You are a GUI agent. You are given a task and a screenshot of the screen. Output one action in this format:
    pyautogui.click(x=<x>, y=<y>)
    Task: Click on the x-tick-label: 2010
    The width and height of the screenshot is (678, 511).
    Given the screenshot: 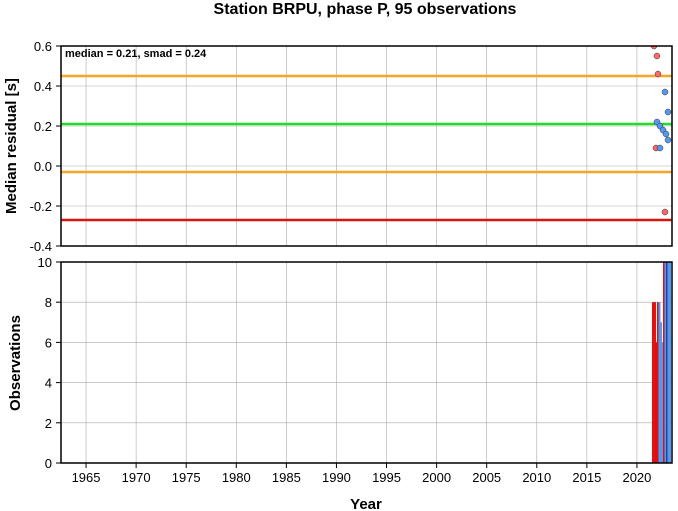 What is the action you would take?
    pyautogui.click(x=536, y=477)
    